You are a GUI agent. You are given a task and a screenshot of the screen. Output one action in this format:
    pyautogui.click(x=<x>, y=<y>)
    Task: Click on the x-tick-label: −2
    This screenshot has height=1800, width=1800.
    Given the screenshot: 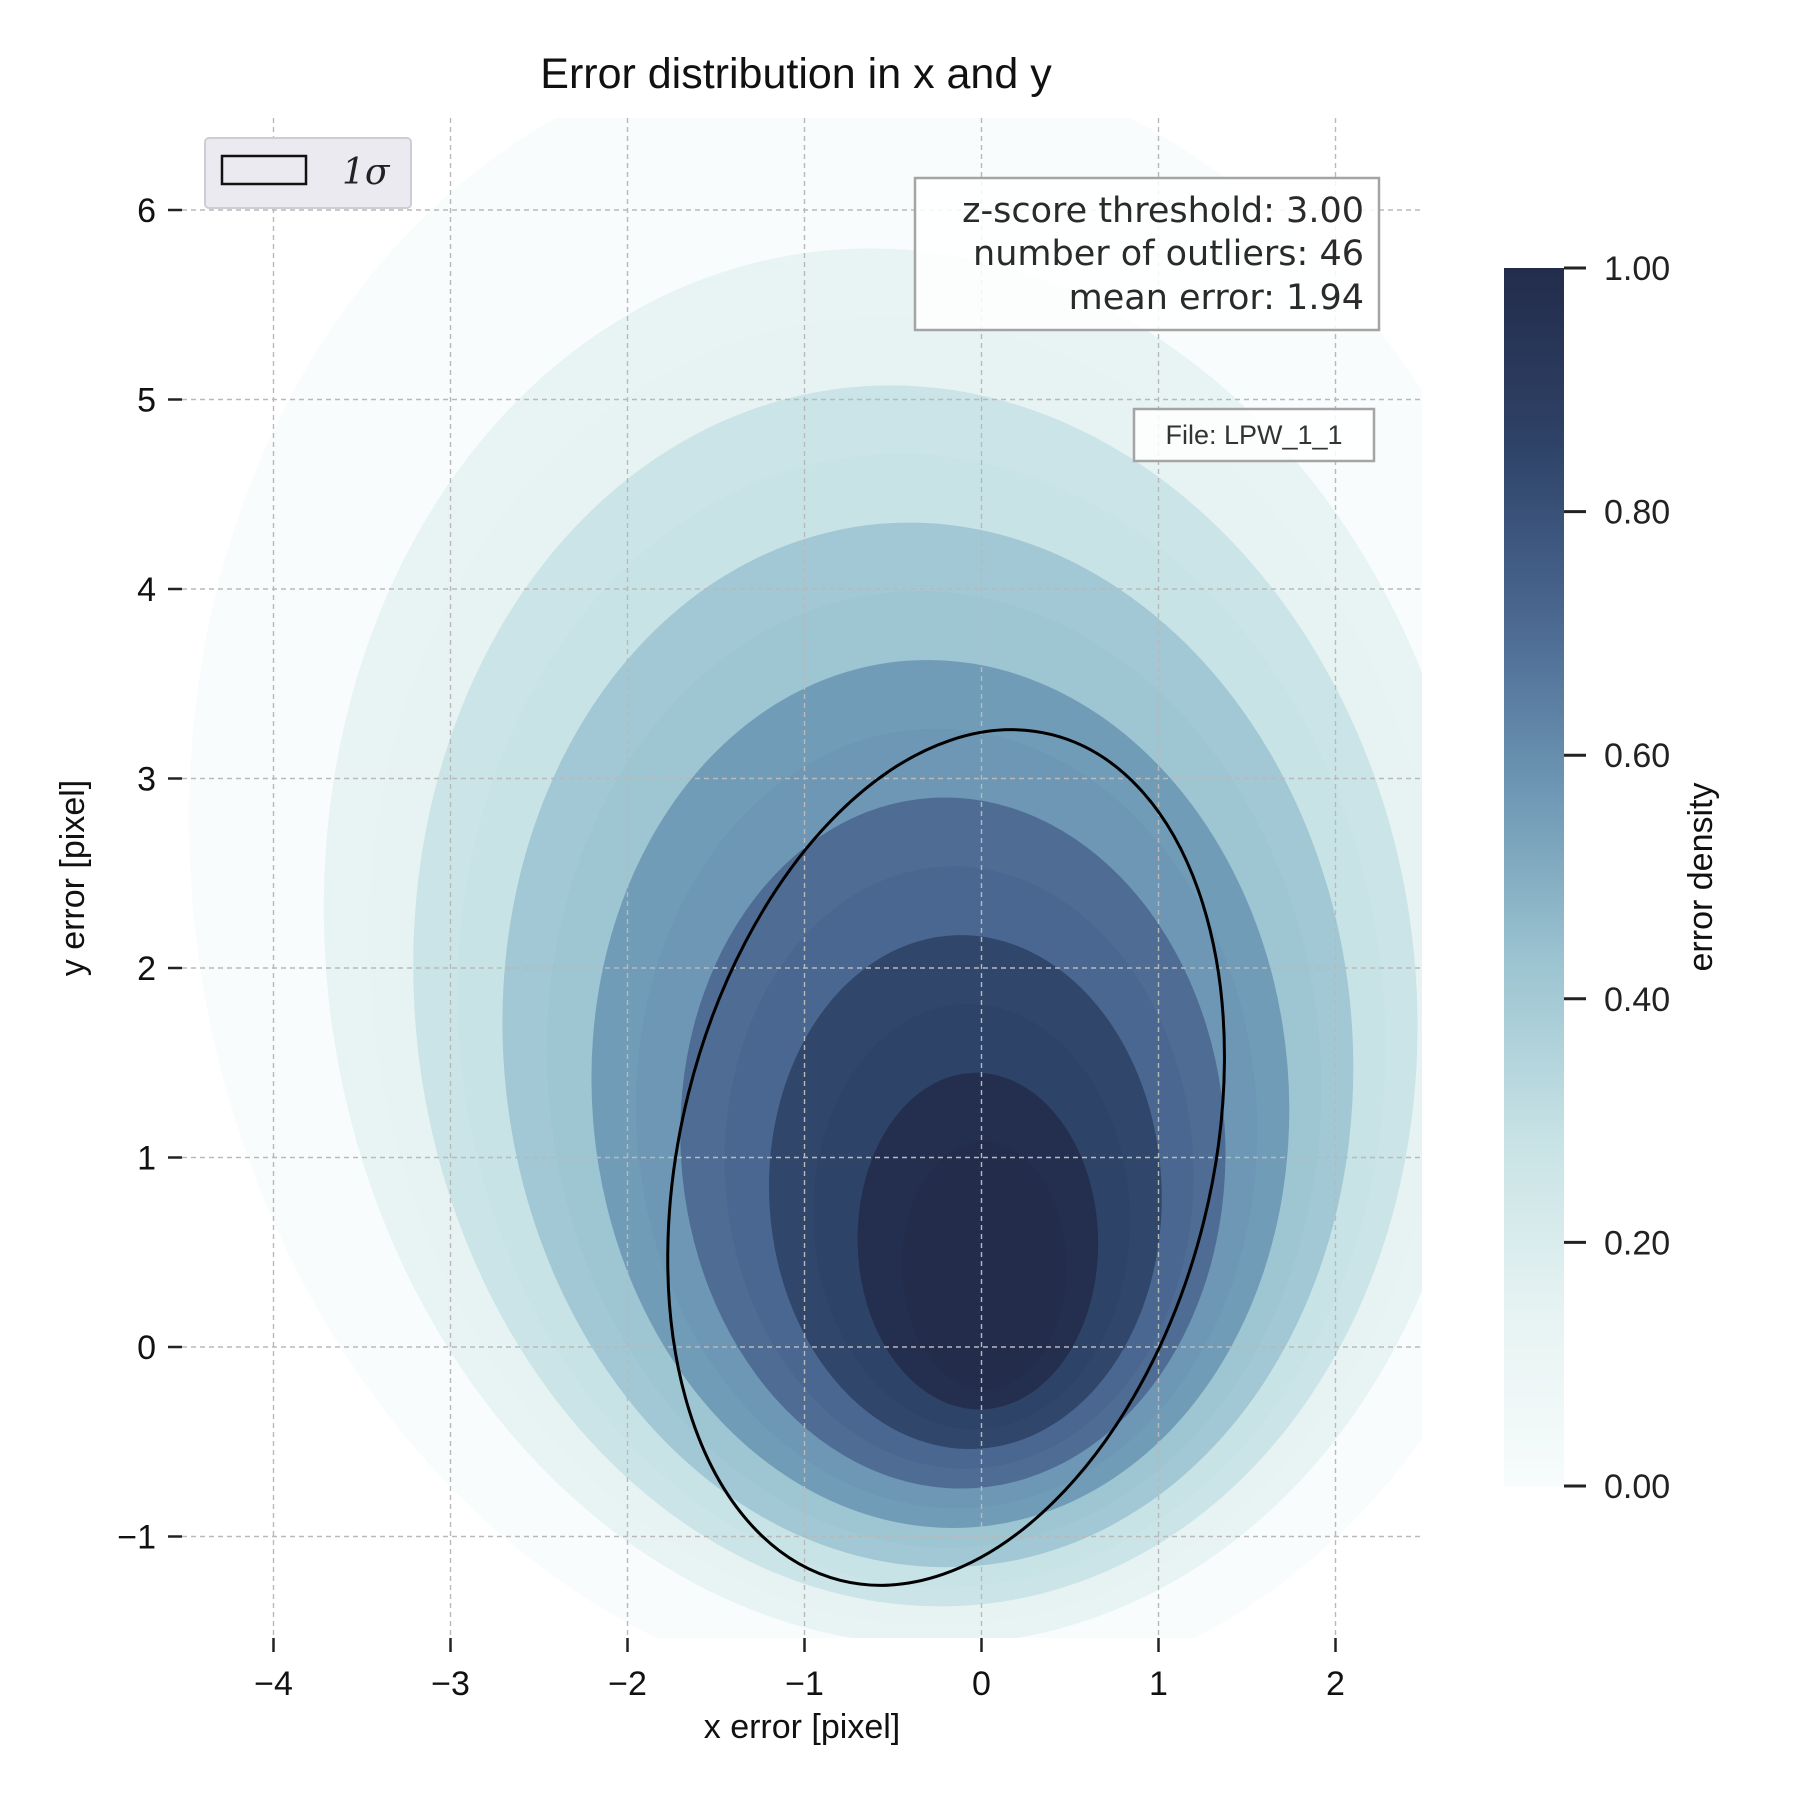 What is the action you would take?
    pyautogui.click(x=627, y=1684)
    